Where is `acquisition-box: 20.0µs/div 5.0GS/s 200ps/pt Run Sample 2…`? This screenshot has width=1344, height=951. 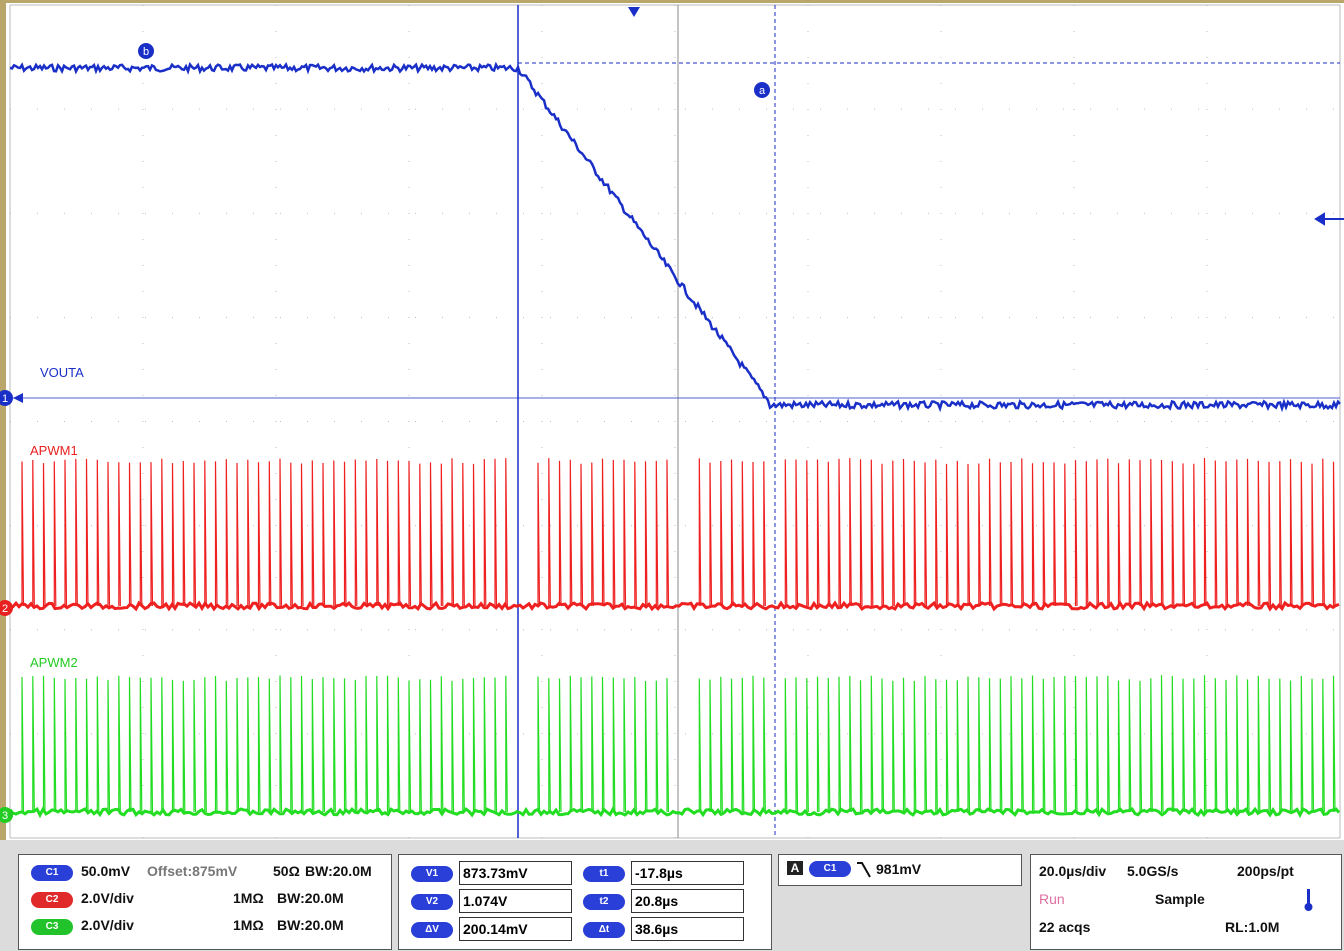 acquisition-box: 20.0µs/div 5.0GS/s 200ps/pt Run Sample 2… is located at coordinates (1186, 902).